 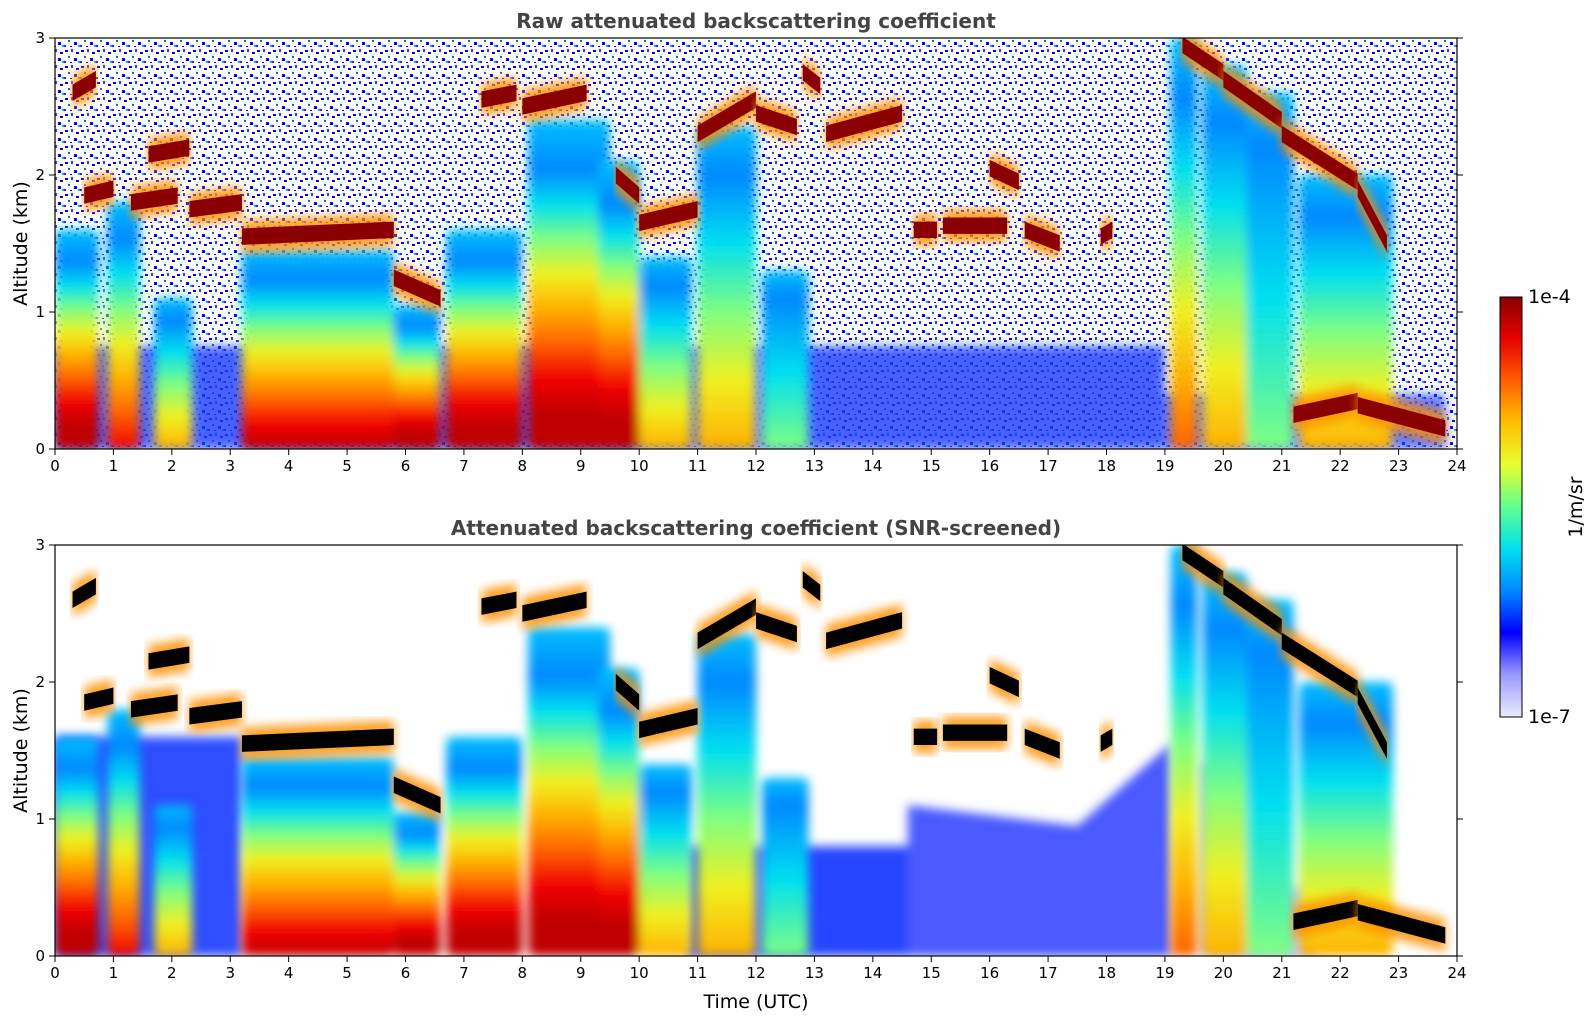 I want to click on x-tick-label: 15, so click(x=931, y=466).